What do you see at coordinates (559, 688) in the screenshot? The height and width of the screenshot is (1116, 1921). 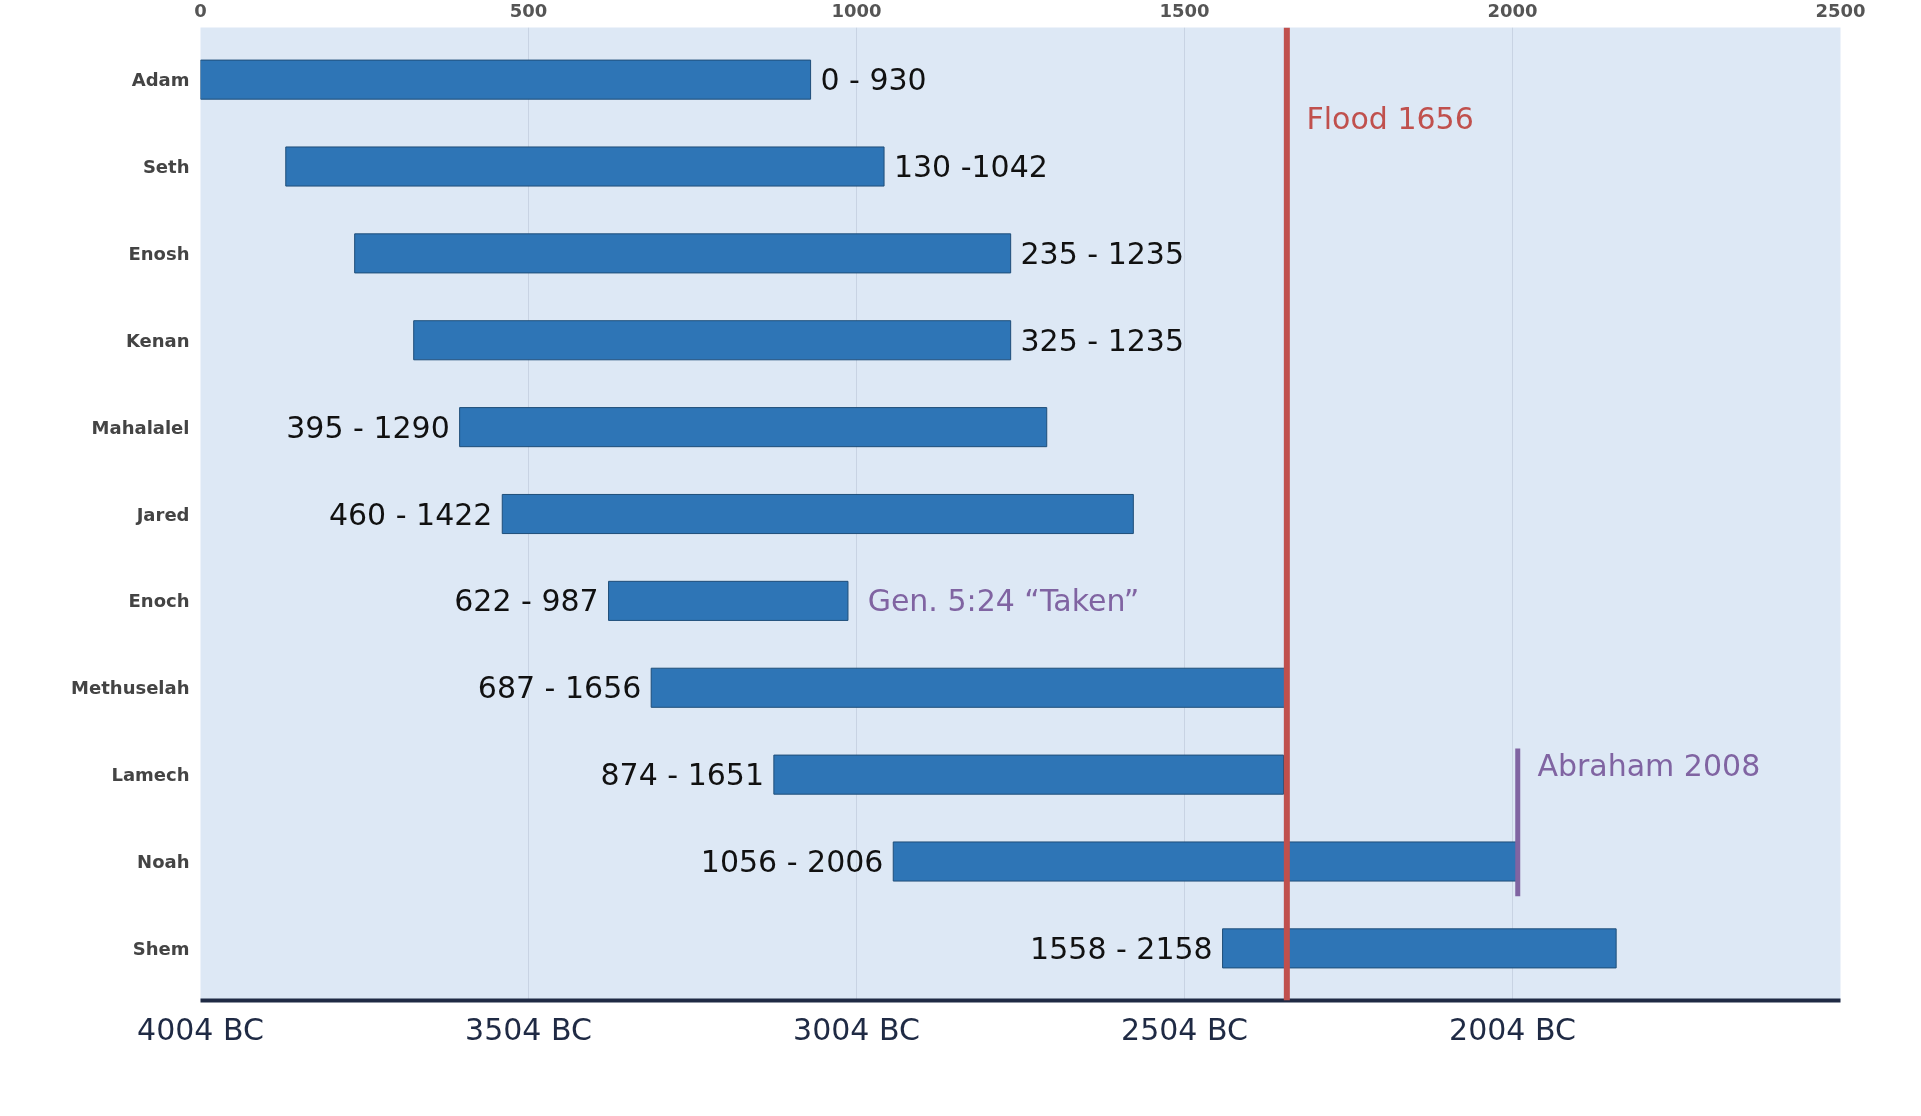 I see `annotation: 687 - 1656` at bounding box center [559, 688].